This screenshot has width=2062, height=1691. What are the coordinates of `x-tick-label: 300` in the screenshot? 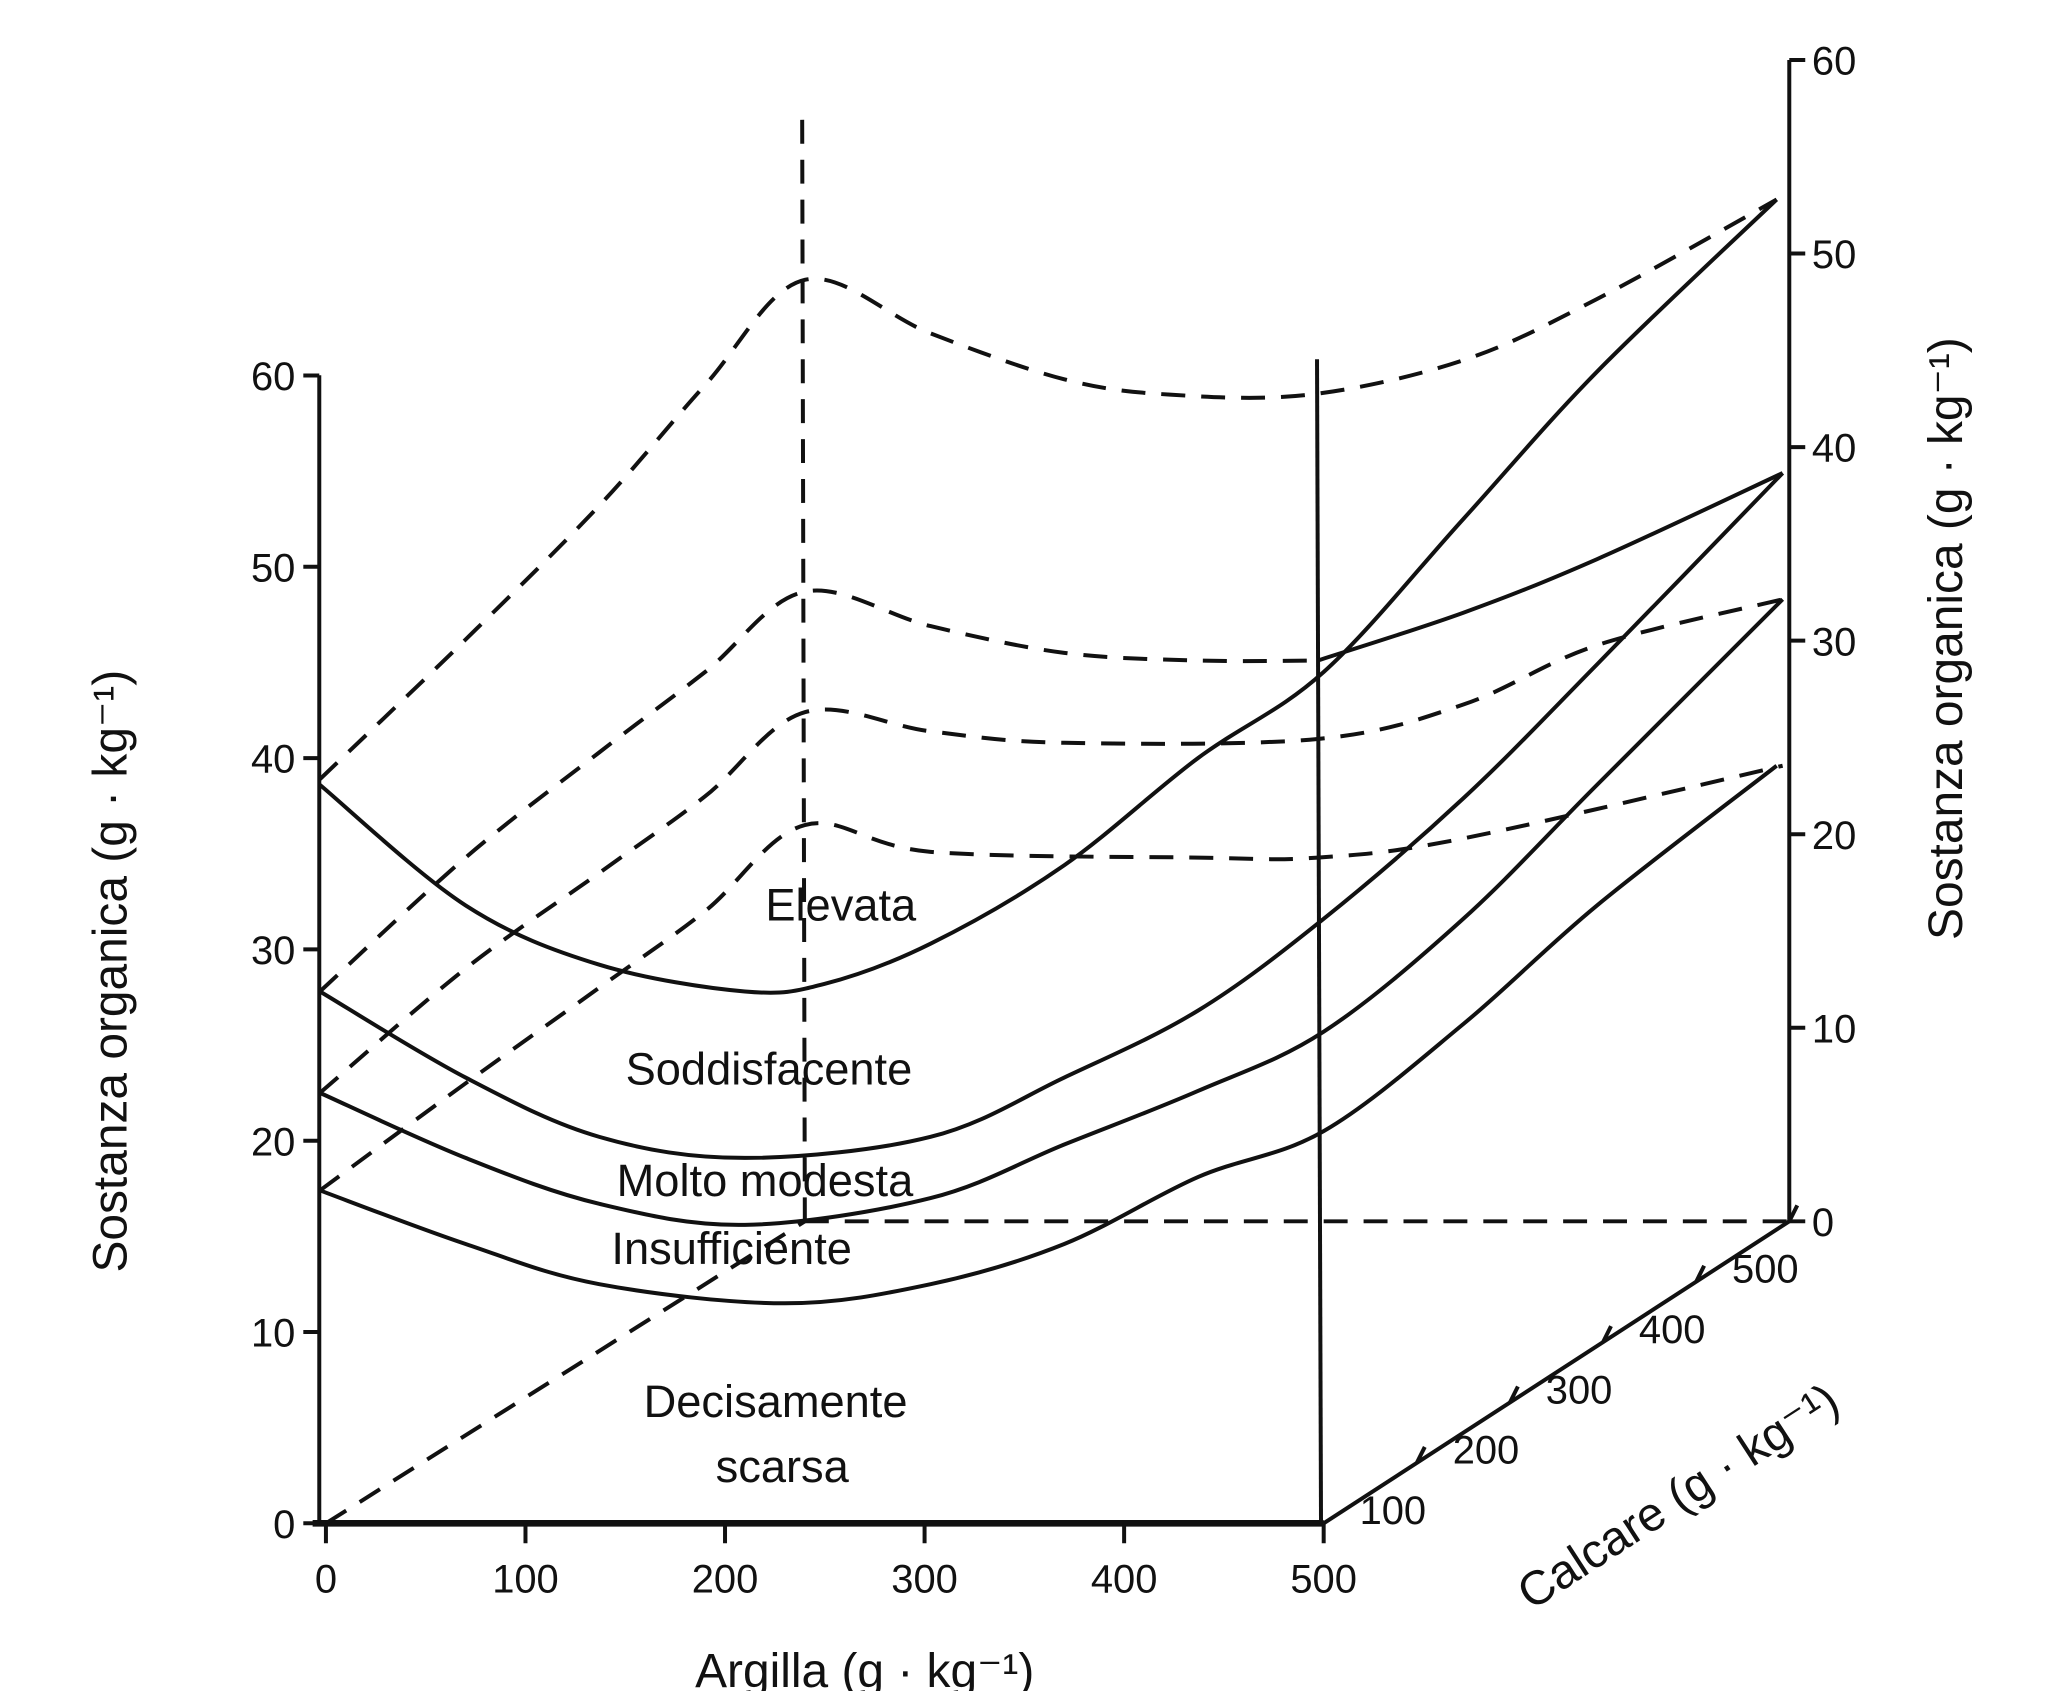 It's located at (924, 1579).